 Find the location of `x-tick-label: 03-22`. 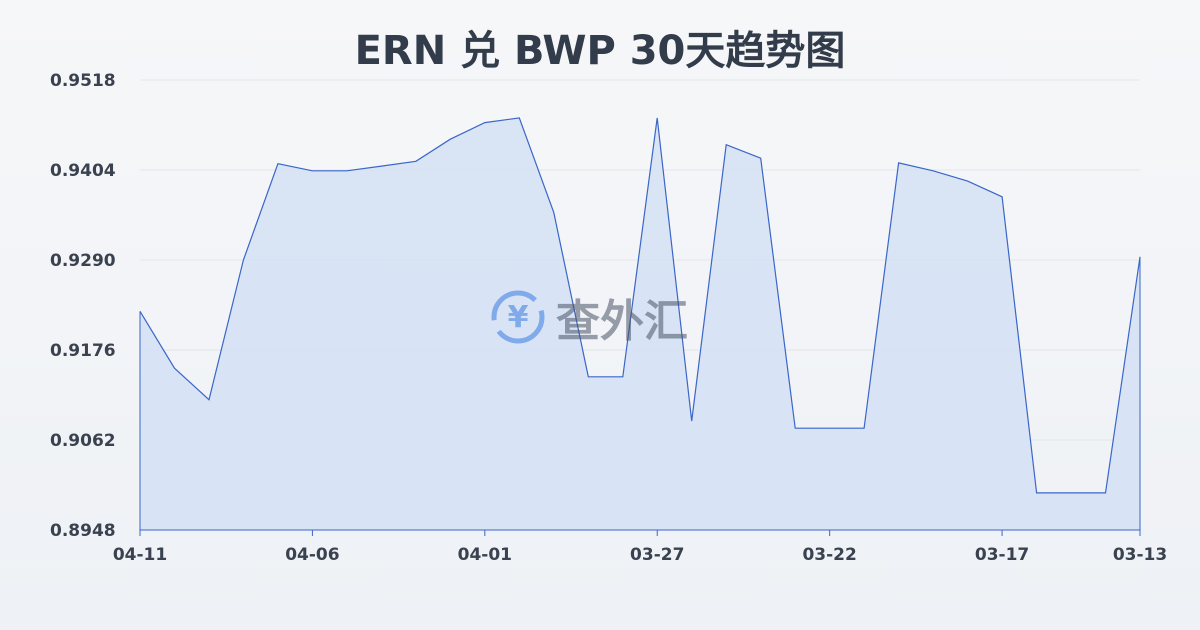

x-tick-label: 03-22 is located at coordinates (829, 555).